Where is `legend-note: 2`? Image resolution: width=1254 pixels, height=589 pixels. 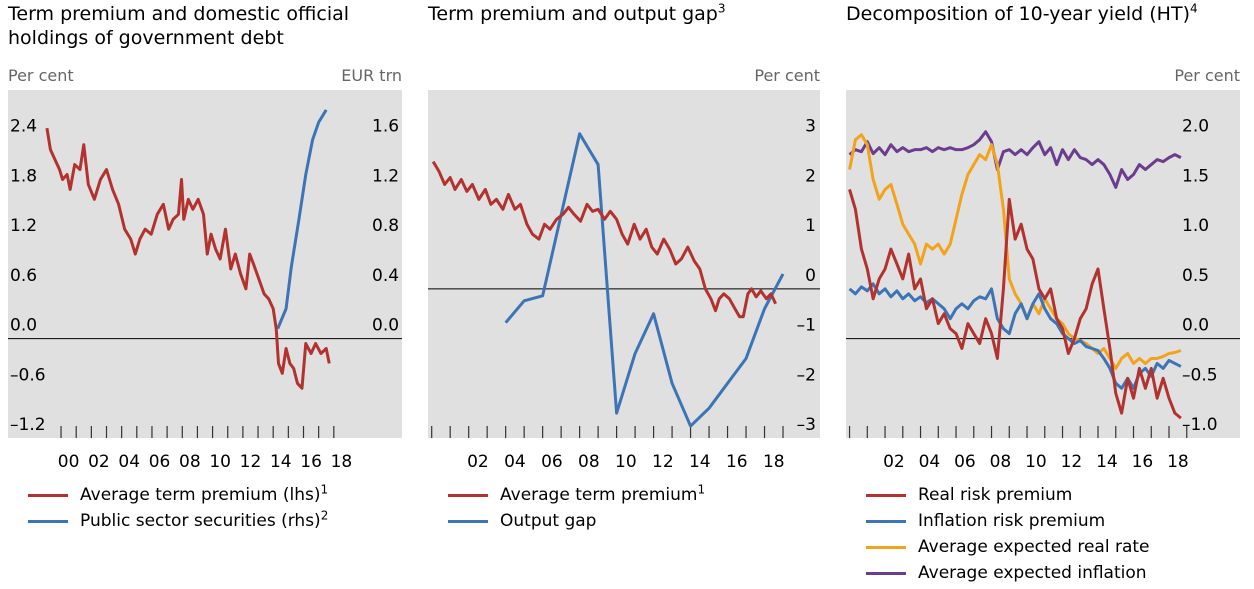
legend-note: 2 is located at coordinates (324, 515).